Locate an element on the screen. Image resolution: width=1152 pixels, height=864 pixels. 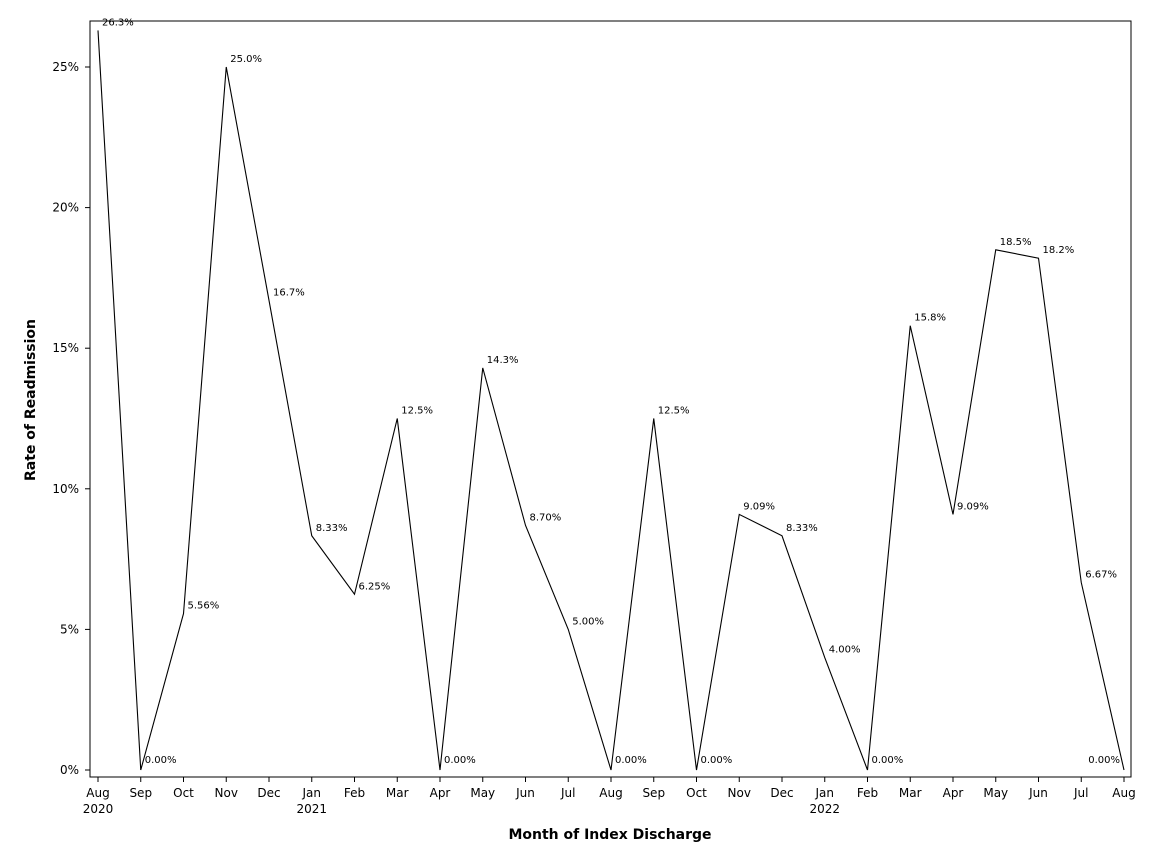
data-label: 25.0% is located at coordinates (246, 59).